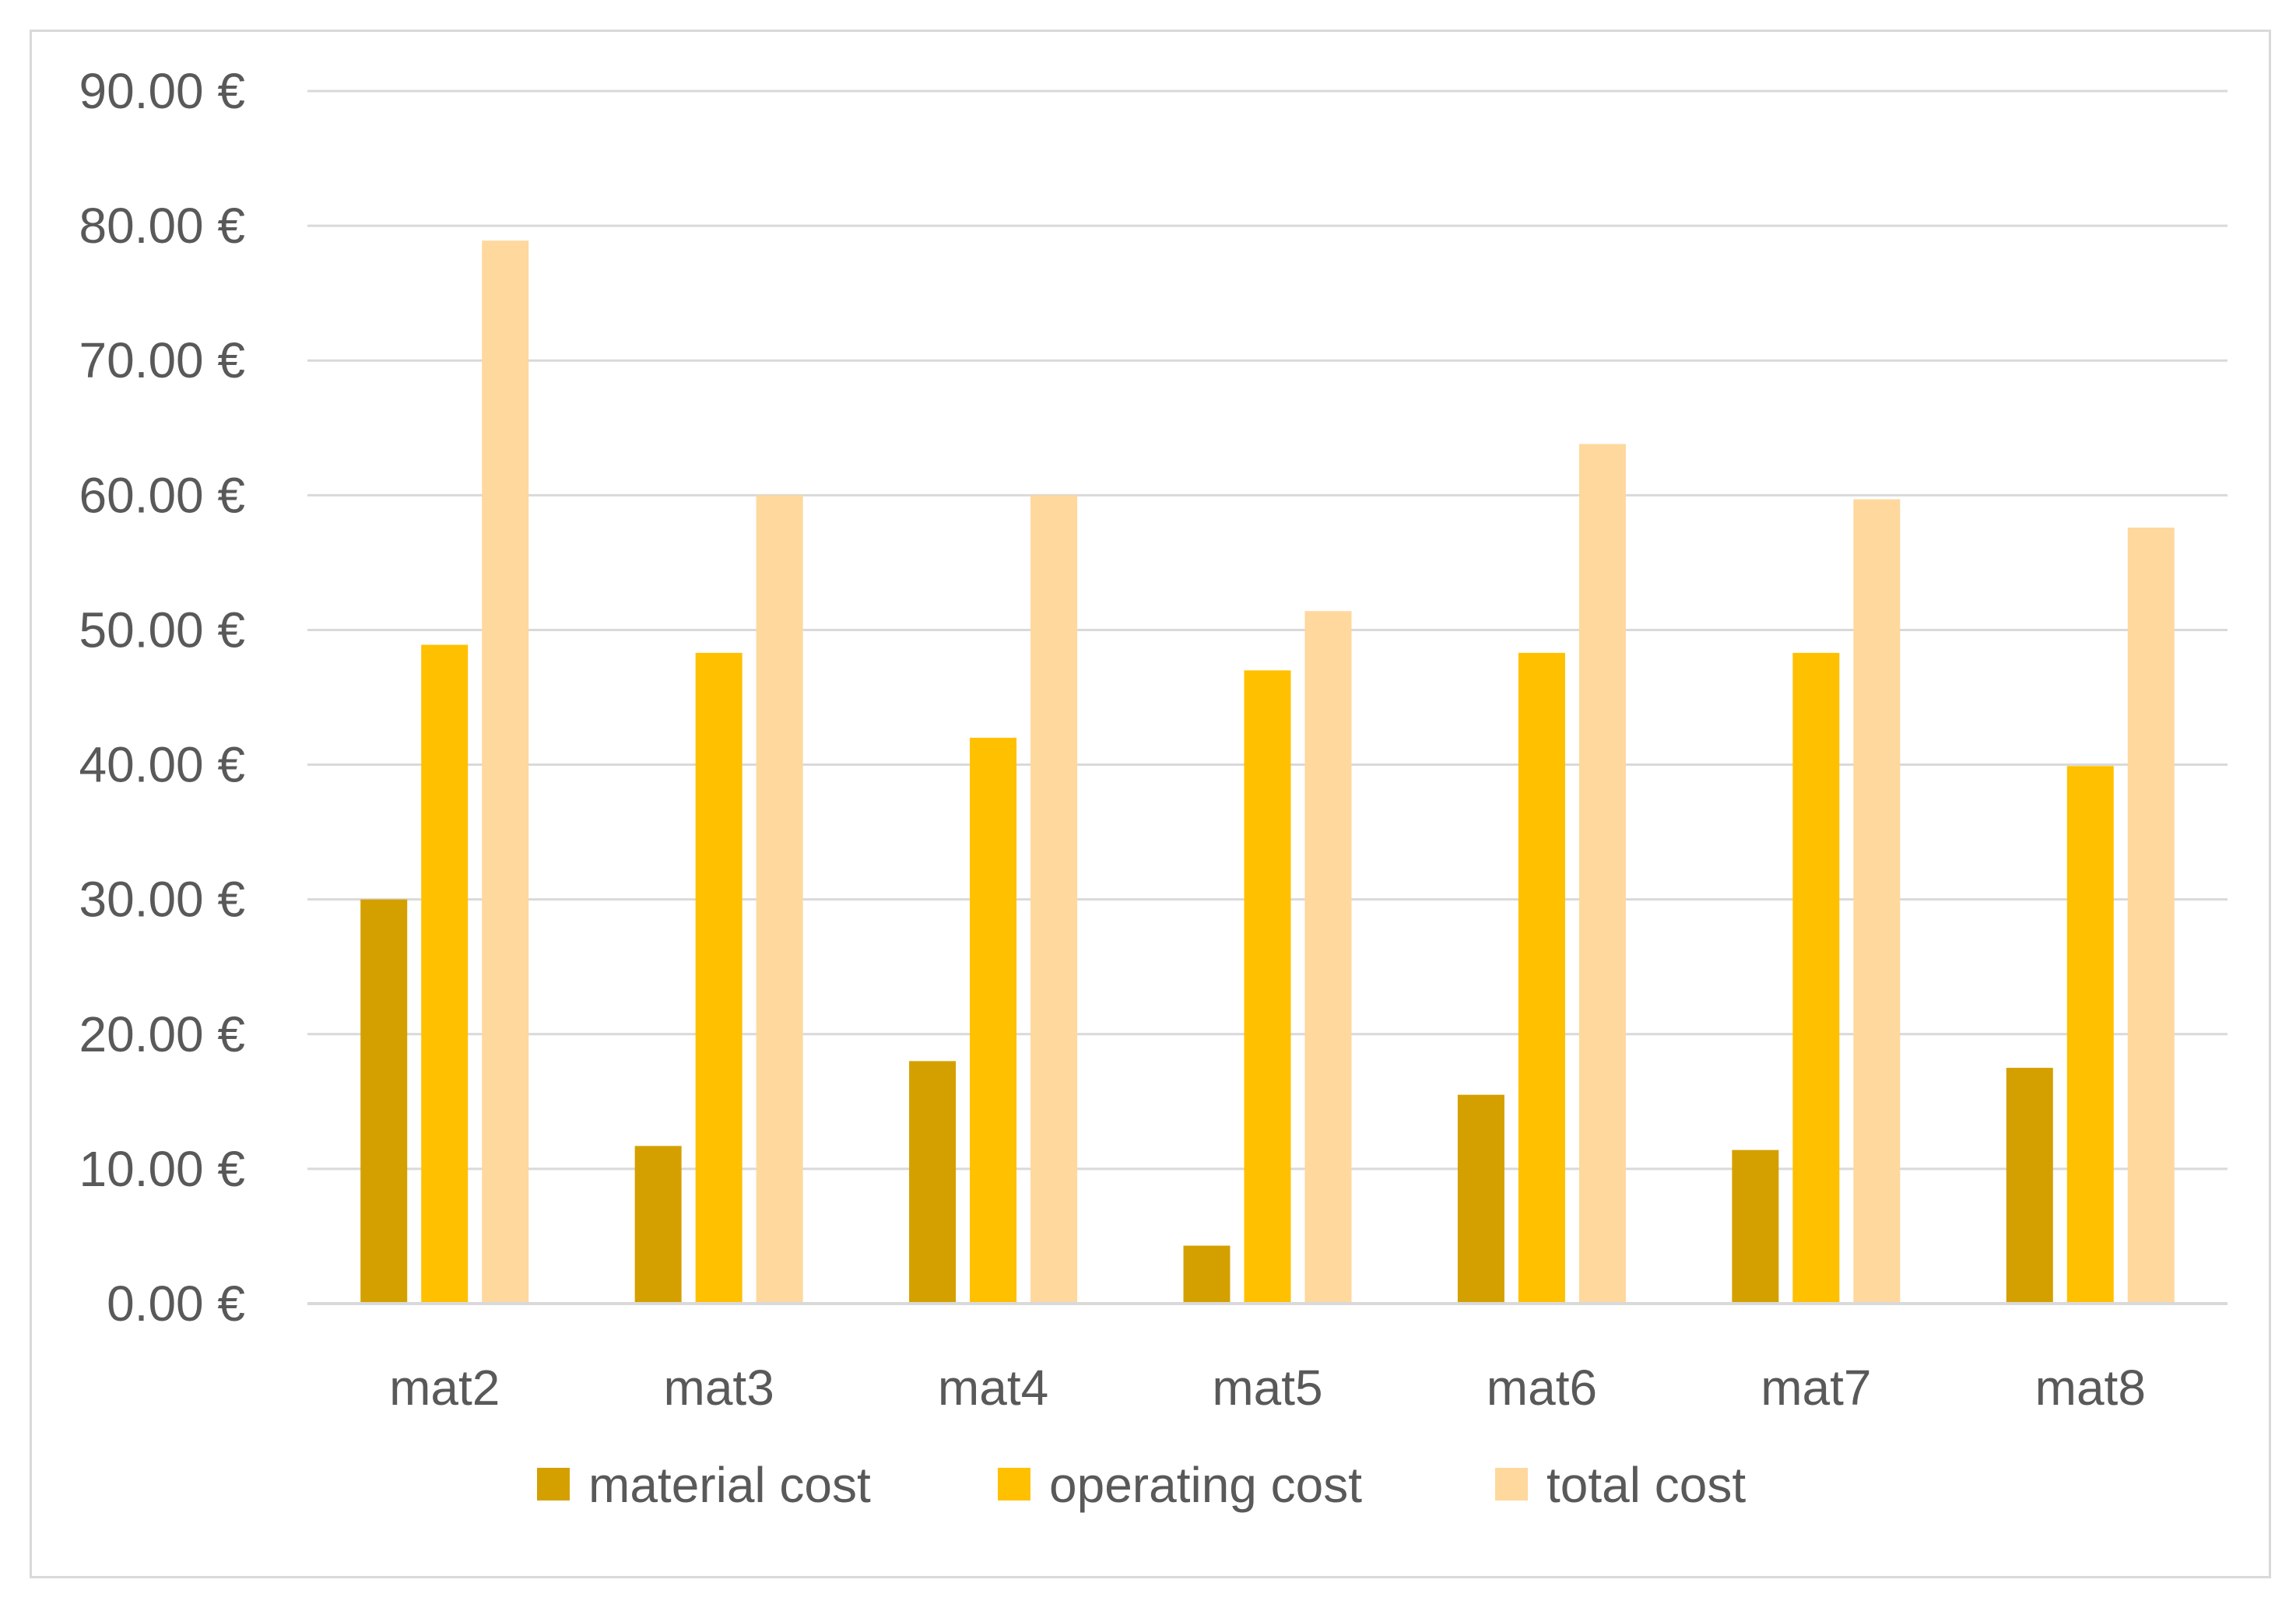 This screenshot has height=1597, width=2296. I want to click on bar-total-cost-mat8, so click(2151, 915).